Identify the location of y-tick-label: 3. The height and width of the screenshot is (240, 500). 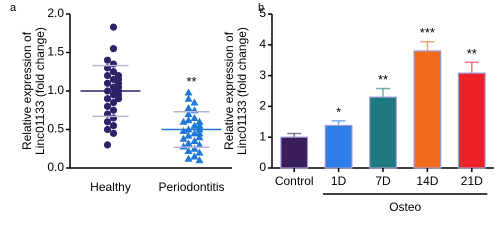
(262, 75).